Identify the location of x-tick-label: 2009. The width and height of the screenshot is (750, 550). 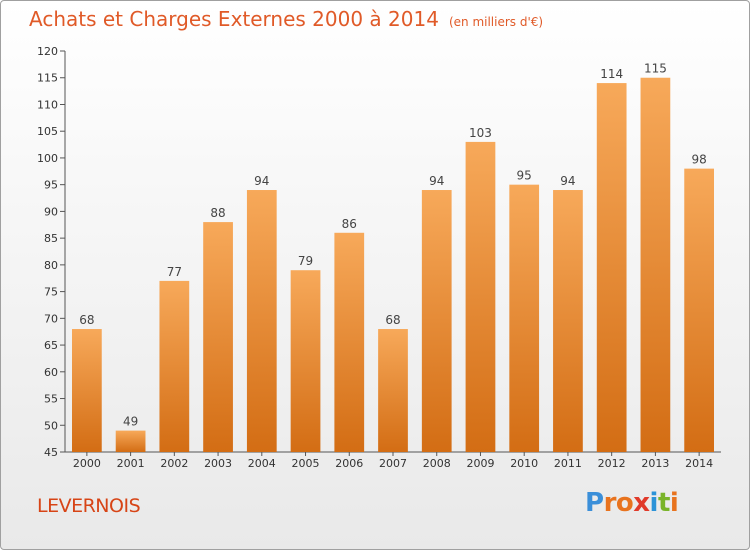
(480, 463).